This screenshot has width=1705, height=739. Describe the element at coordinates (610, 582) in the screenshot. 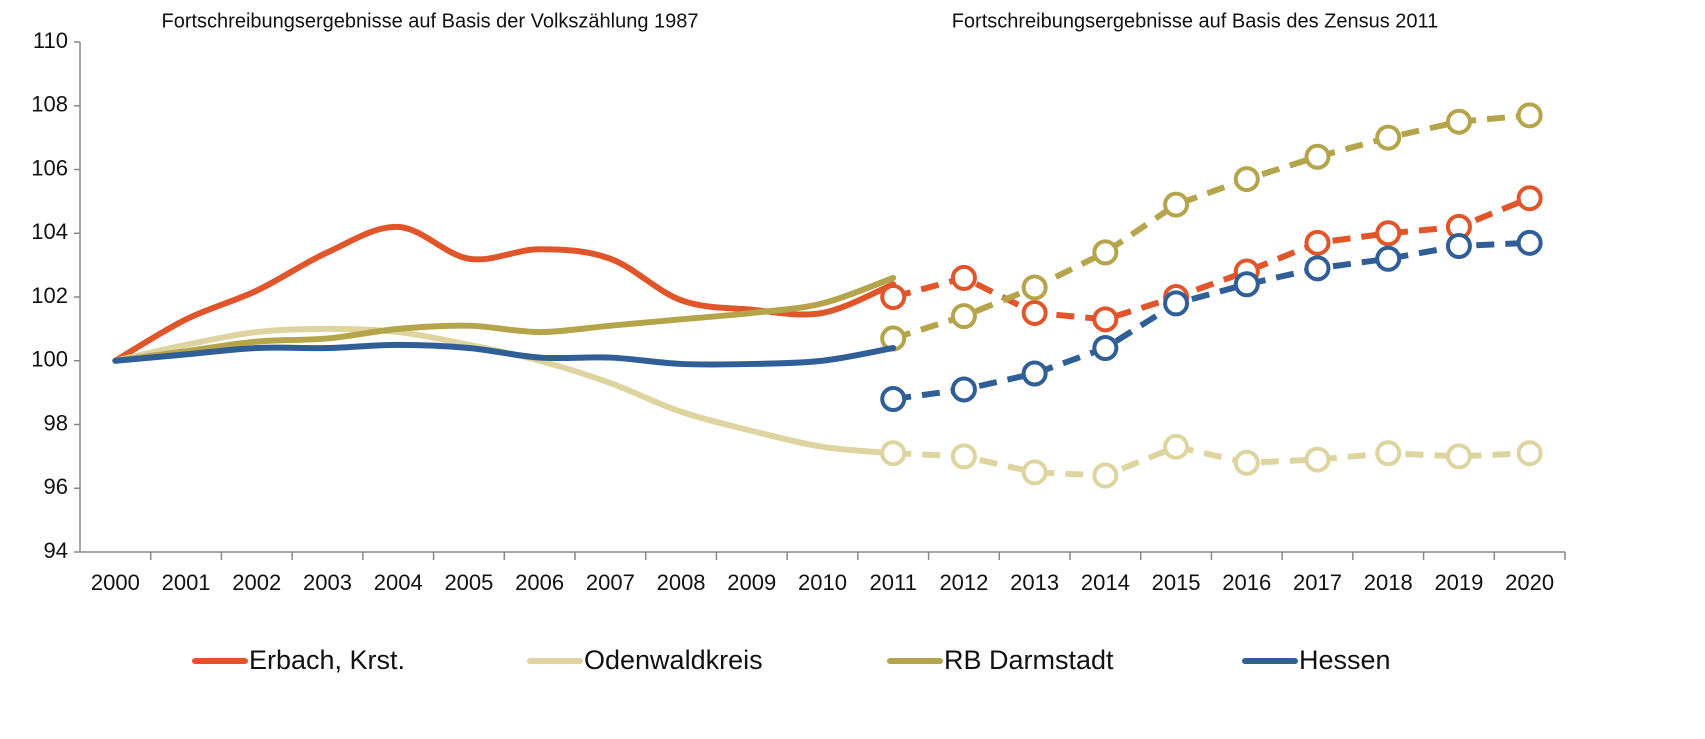

I see `x-tick-label: 2007` at that location.